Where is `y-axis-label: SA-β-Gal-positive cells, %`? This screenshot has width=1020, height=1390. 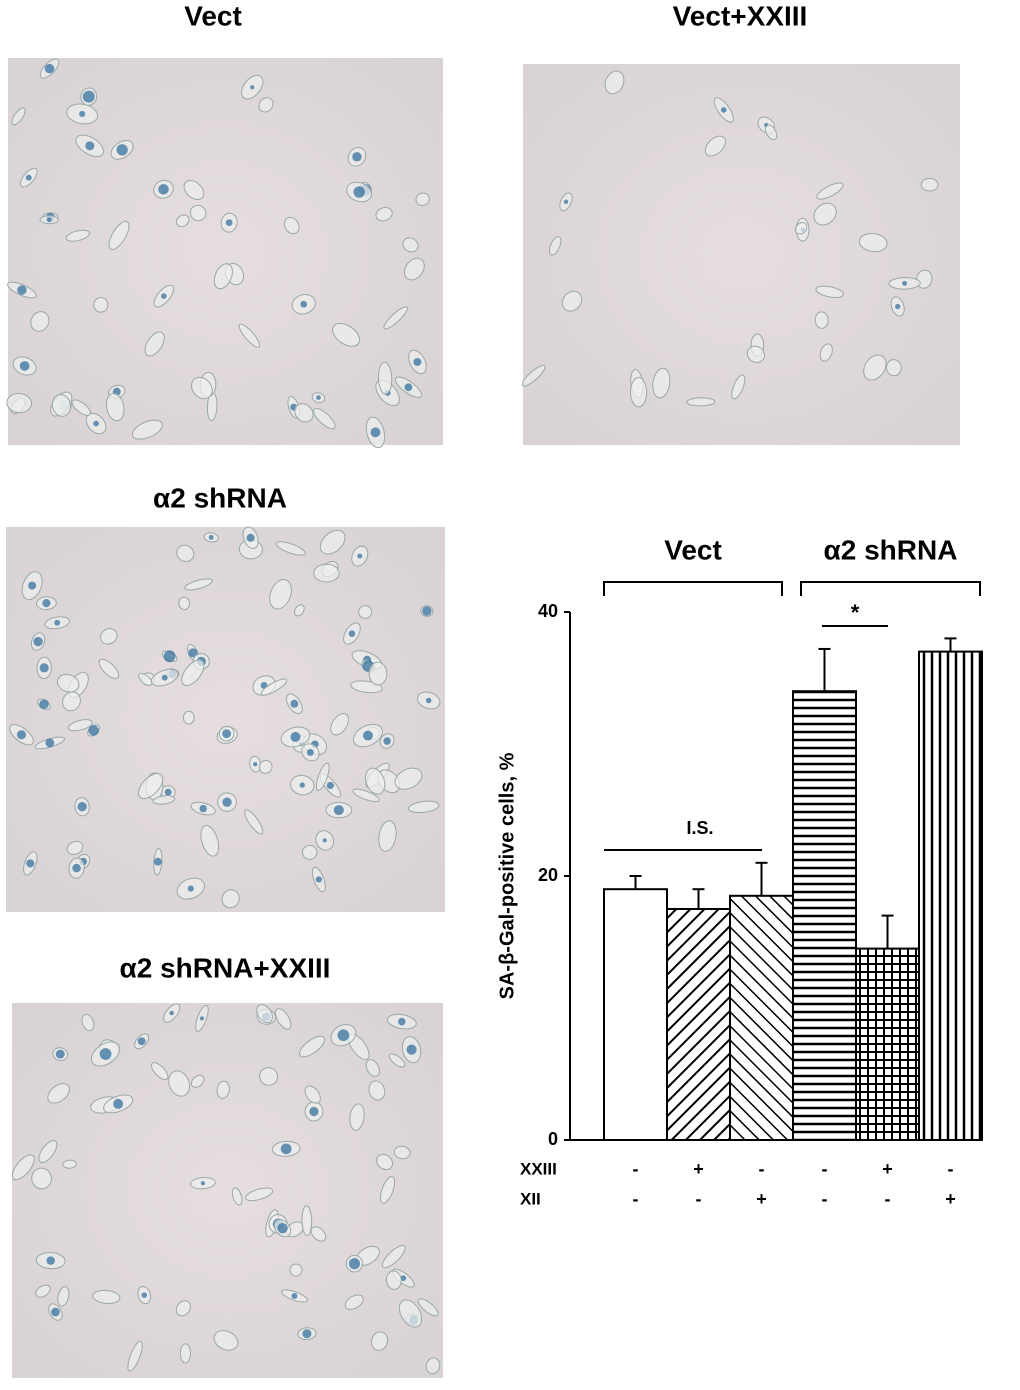
y-axis-label: SA-β-Gal-positive cells, % is located at coordinates (507, 875).